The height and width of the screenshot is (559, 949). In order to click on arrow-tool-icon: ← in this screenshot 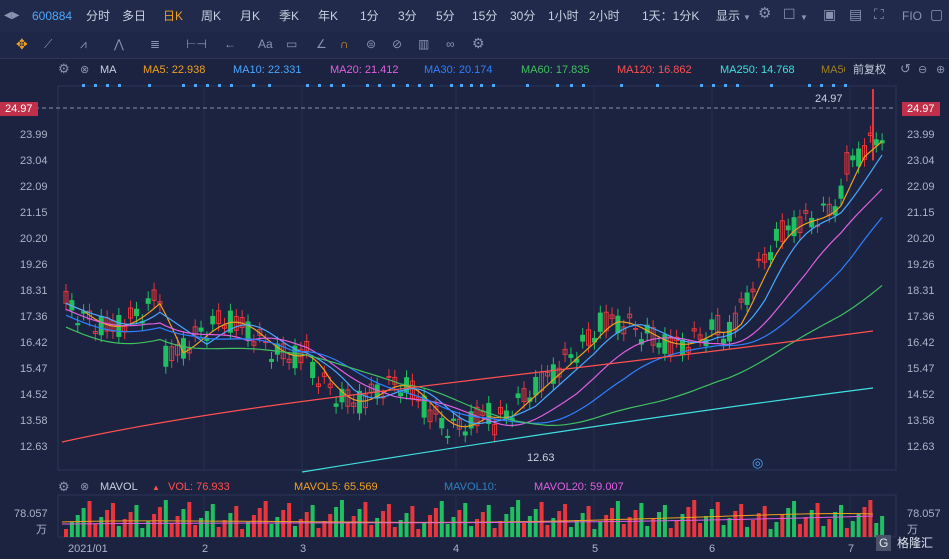, I will do `click(230, 44)`.